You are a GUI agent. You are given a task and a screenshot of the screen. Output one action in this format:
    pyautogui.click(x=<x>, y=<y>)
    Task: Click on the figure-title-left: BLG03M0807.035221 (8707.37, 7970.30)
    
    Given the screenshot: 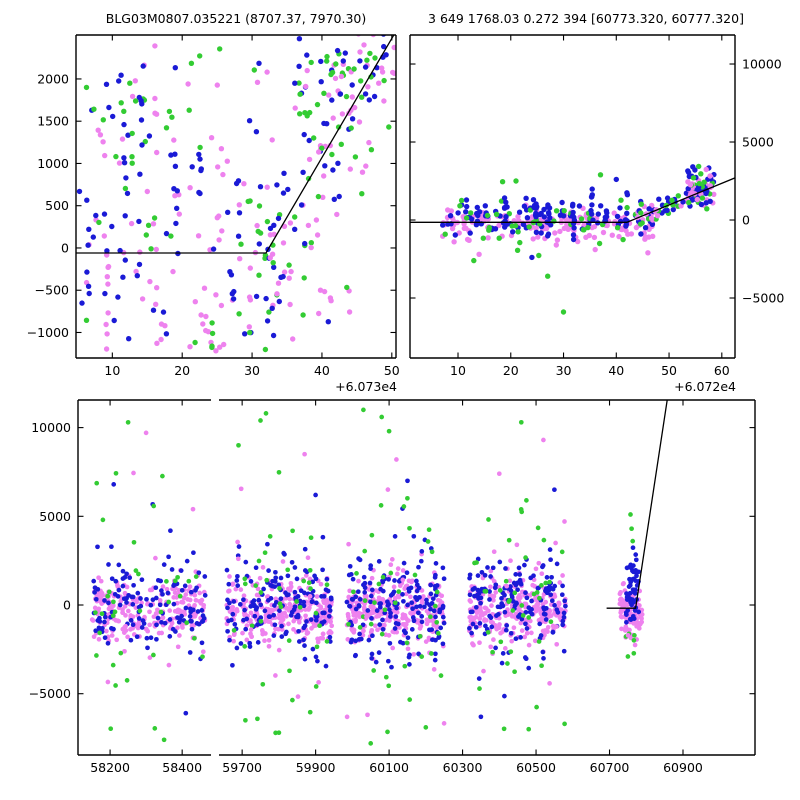 What is the action you would take?
    pyautogui.click(x=236, y=18)
    